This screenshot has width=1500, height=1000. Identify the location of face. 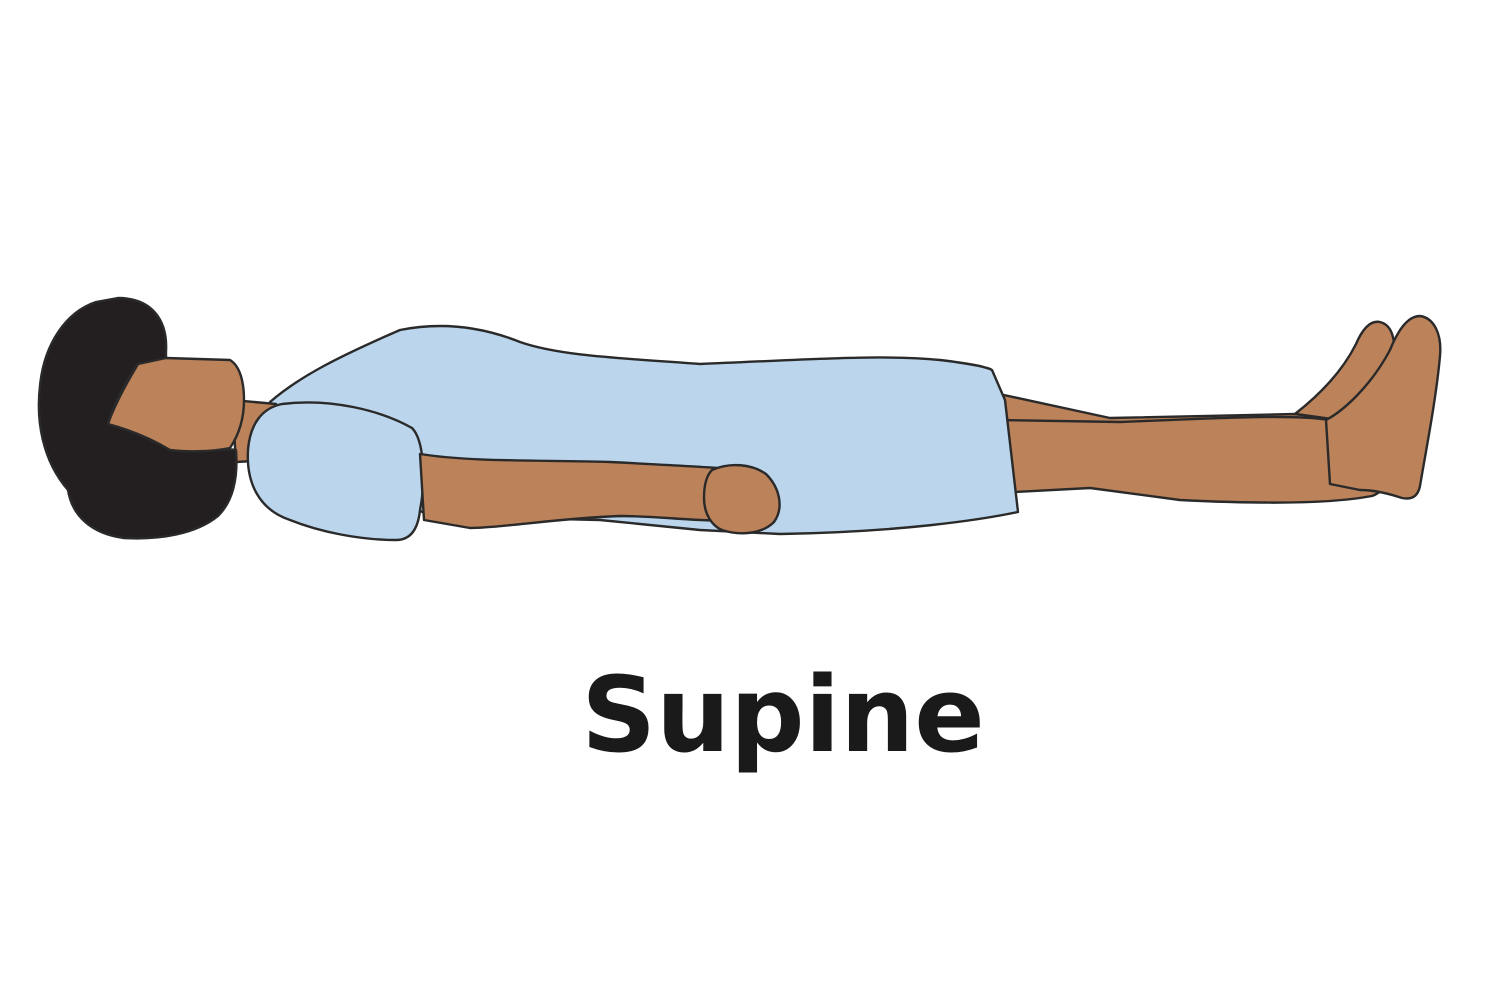
(176, 404).